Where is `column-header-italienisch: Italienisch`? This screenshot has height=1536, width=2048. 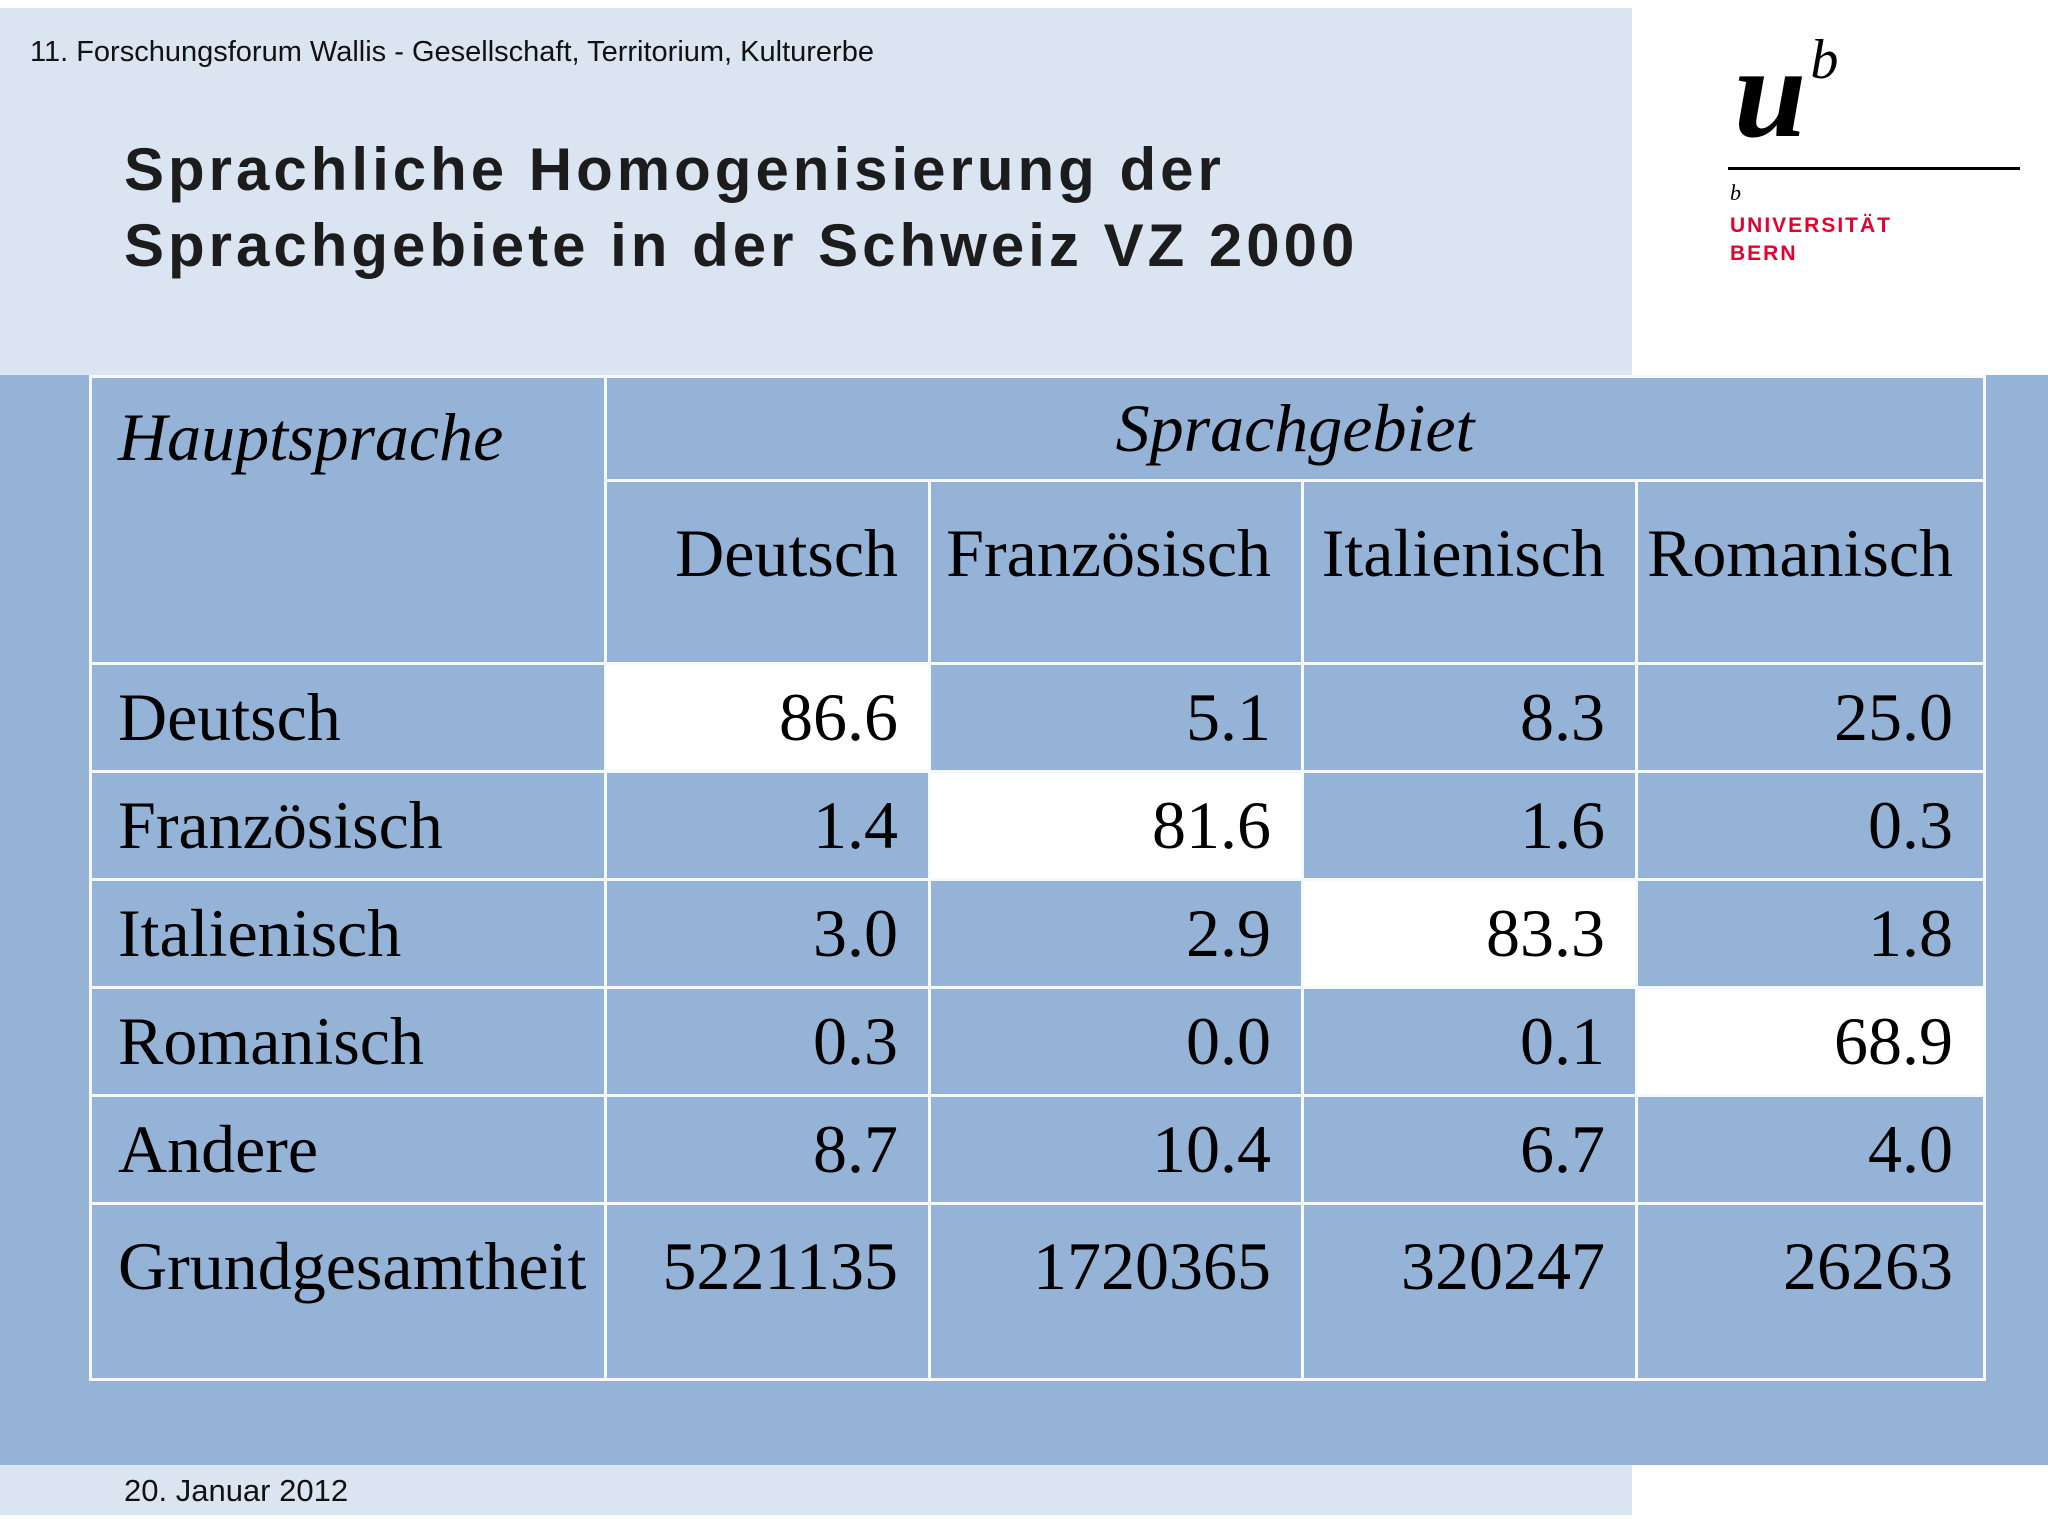
column-header-italienisch: Italienisch is located at coordinates (1469, 572).